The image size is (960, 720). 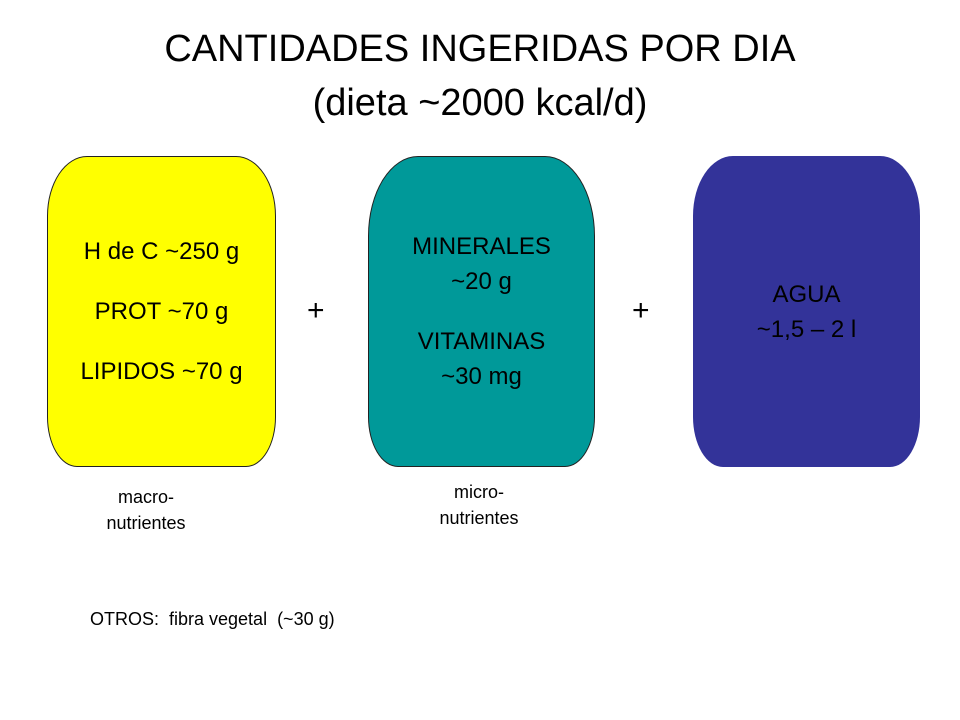 I want to click on macronutrients-caption: macro- nutrientes, so click(x=146, y=510).